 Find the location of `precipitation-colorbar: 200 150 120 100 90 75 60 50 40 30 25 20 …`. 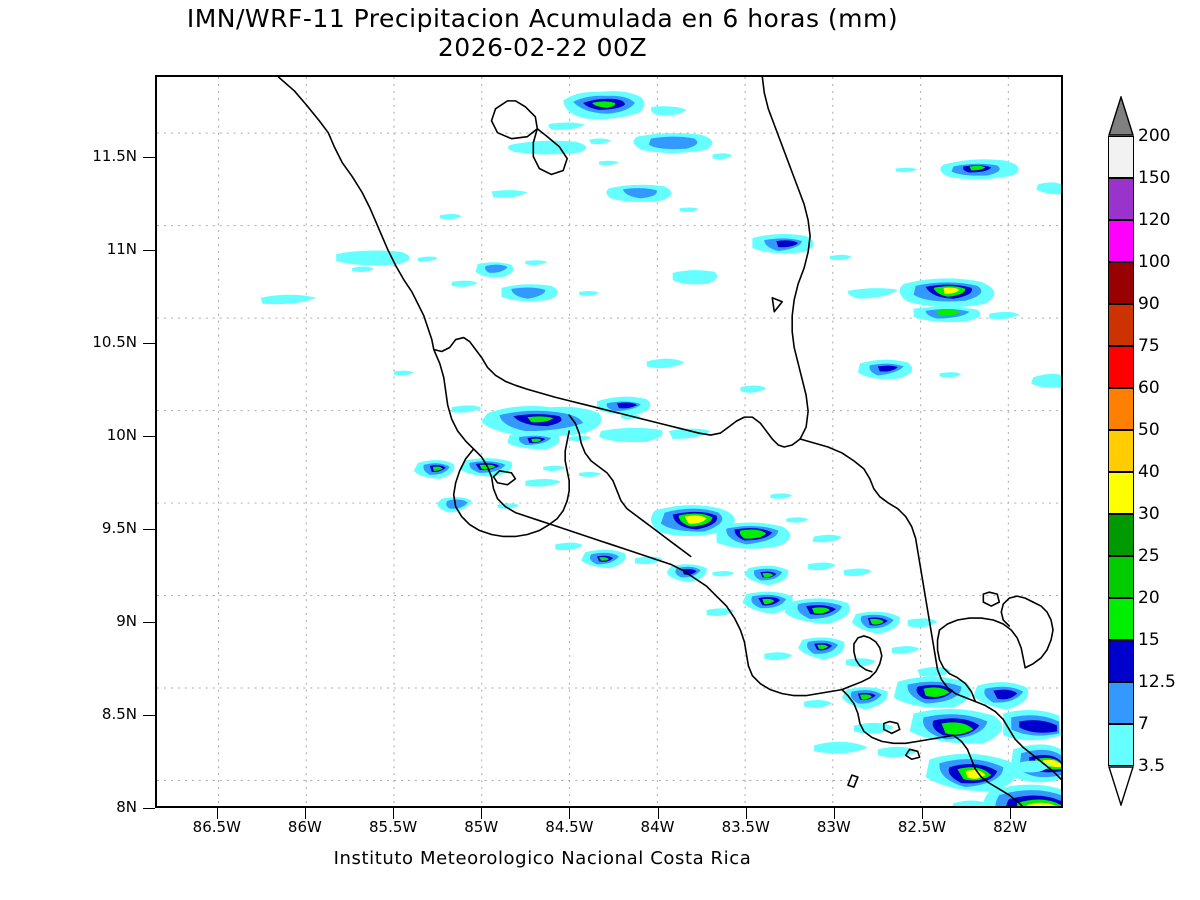

precipitation-colorbar: 200 150 120 100 90 75 60 50 40 30 25 20 … is located at coordinates (1142, 451).